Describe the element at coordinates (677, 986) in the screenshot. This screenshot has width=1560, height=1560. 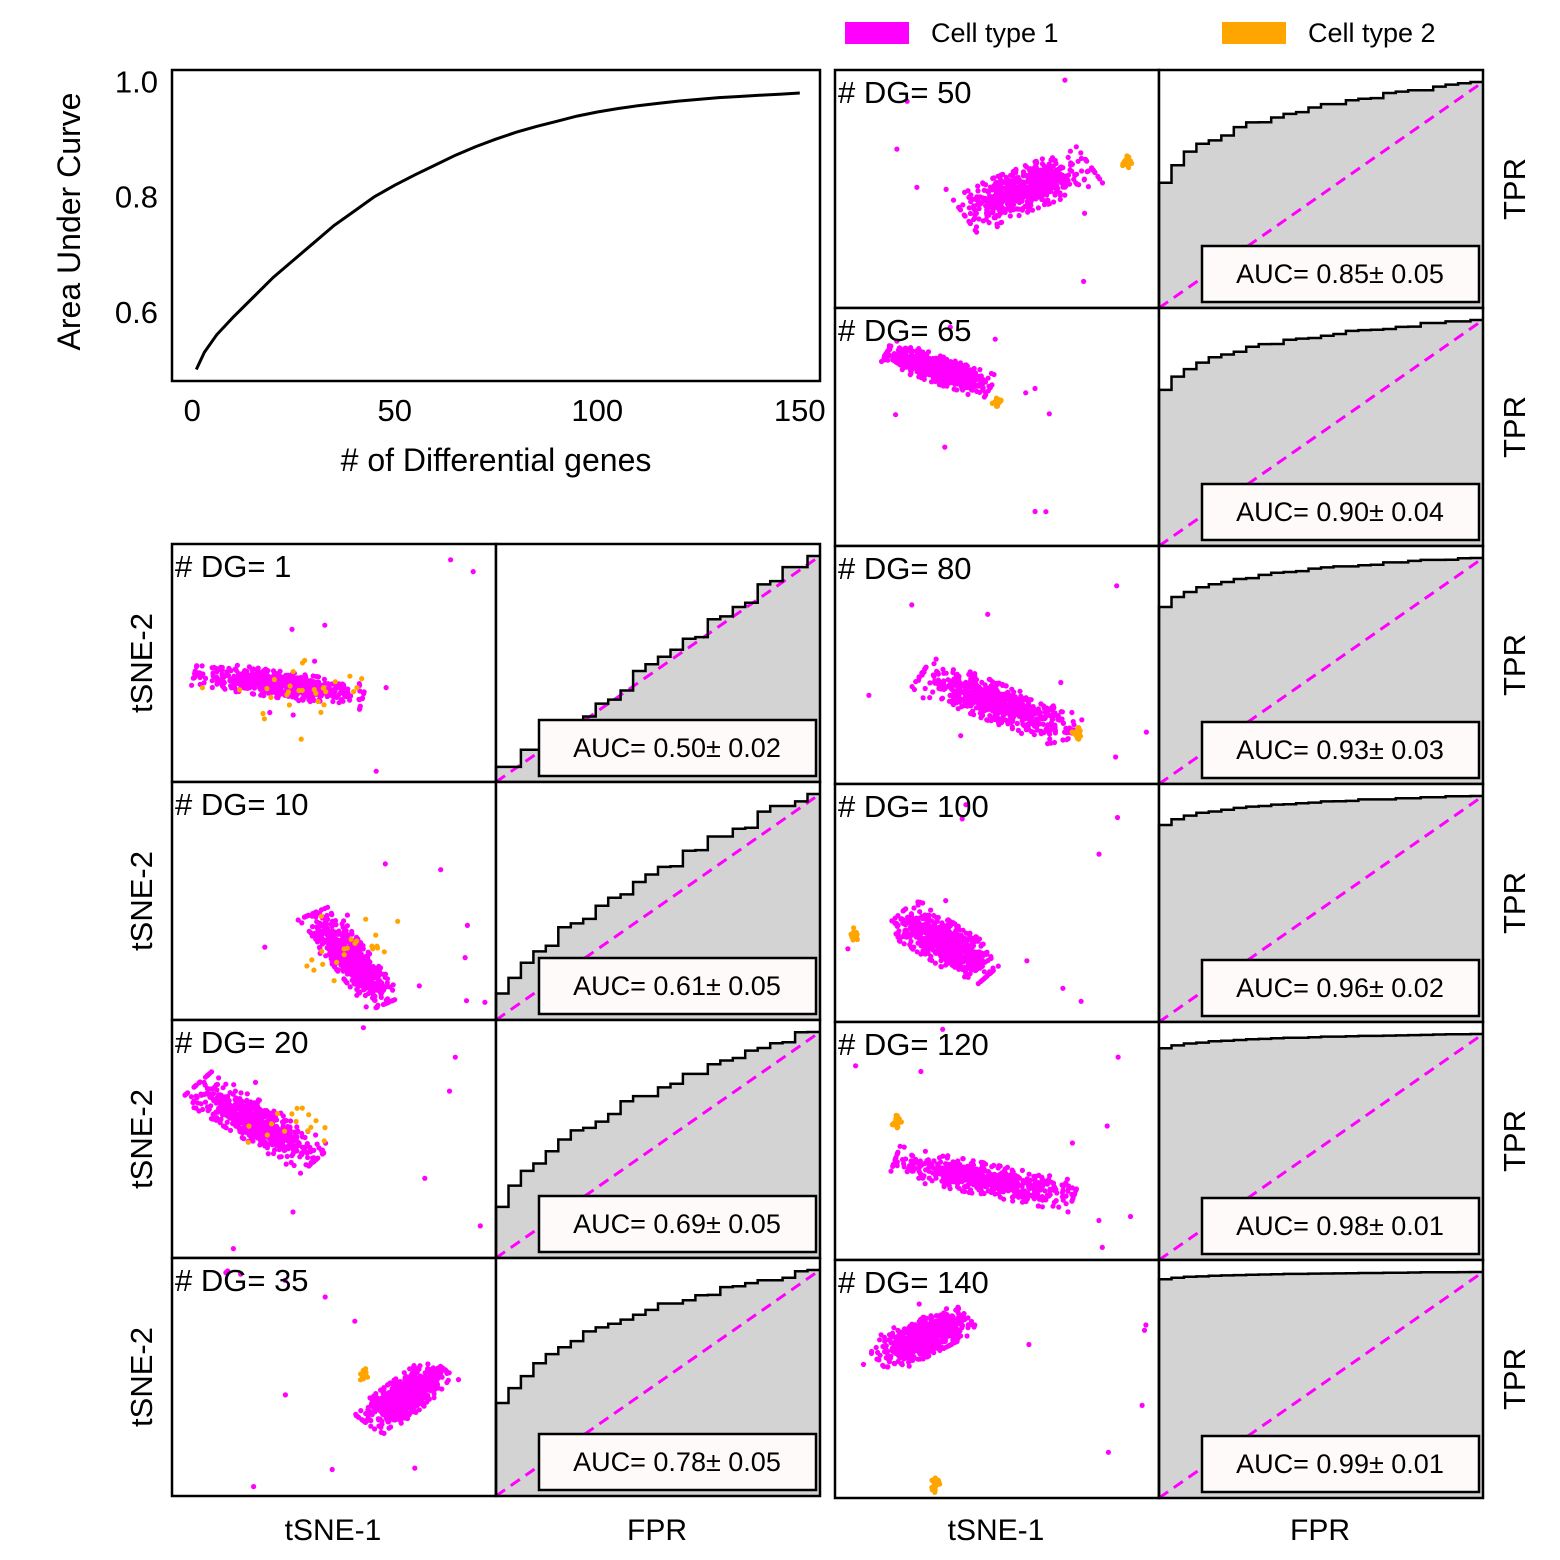
I see `auc-label: AUC= 0.61± 0.05` at that location.